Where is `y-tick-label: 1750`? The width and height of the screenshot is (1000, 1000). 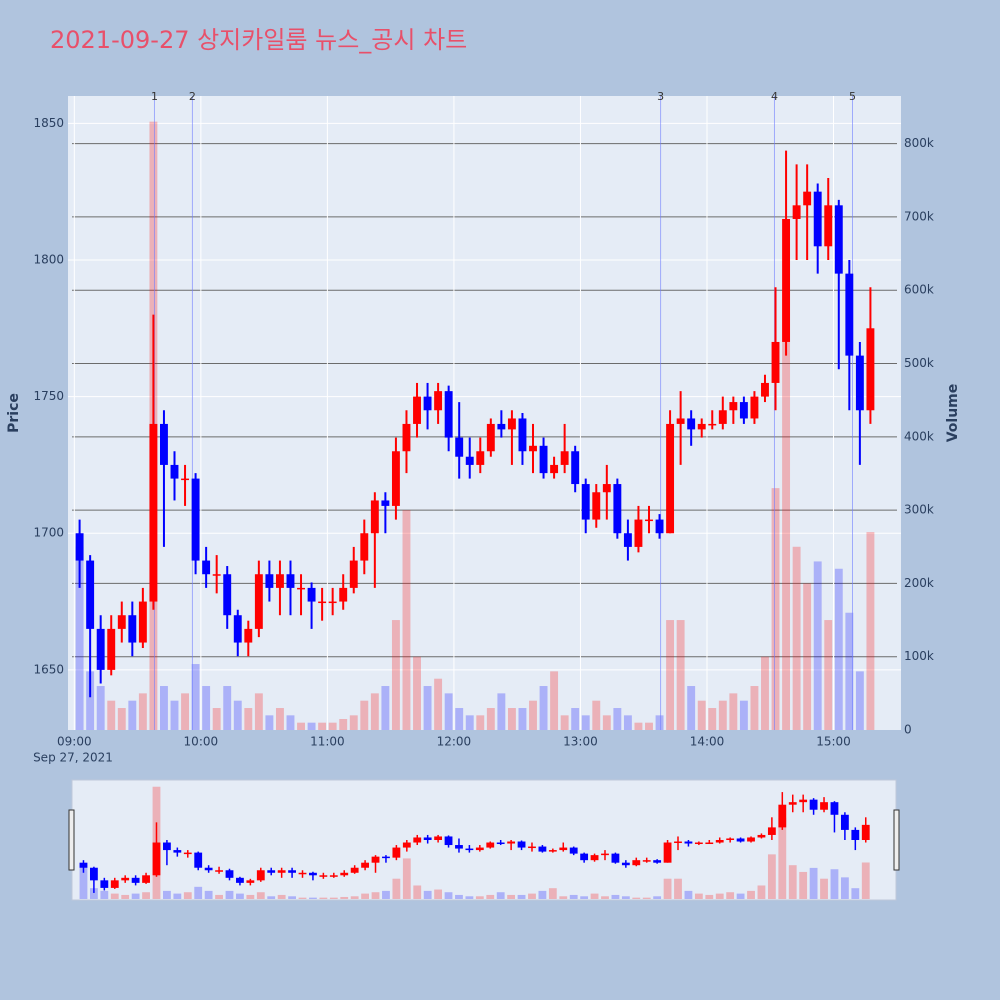 y-tick-label: 1750 is located at coordinates (48, 396).